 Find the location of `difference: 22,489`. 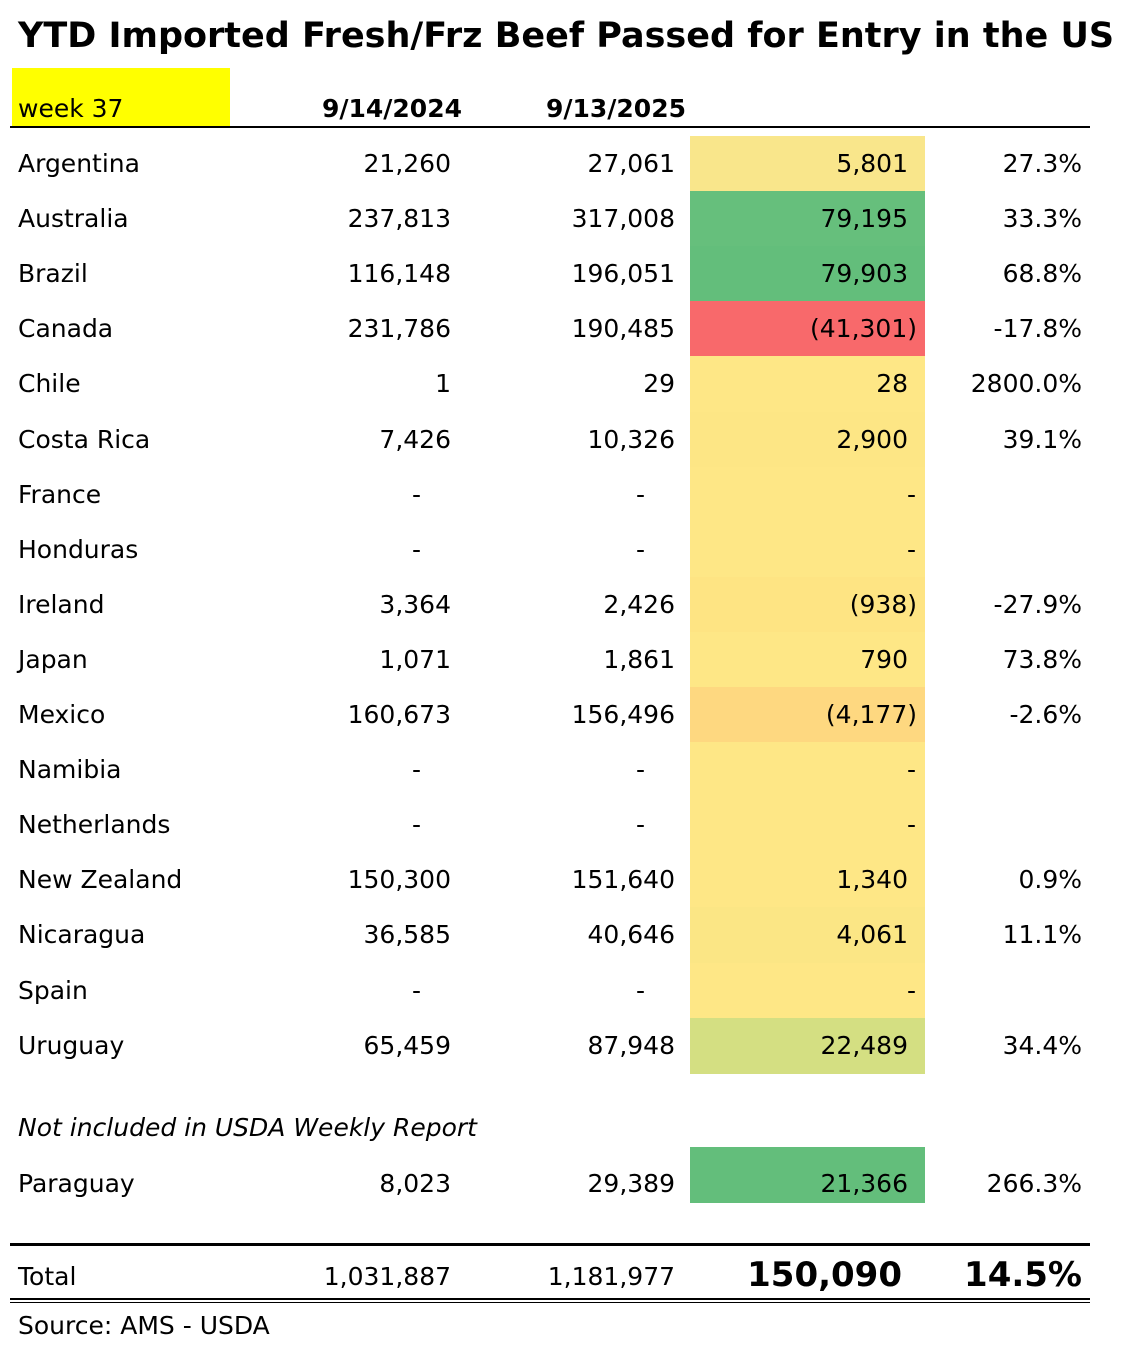

difference: 22,489 is located at coordinates (864, 1045).